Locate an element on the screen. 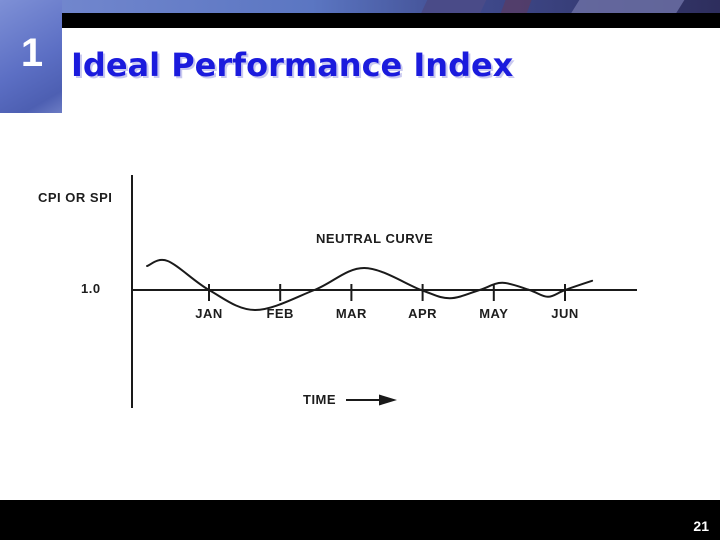 This screenshot has width=720, height=540. time-arrow is located at coordinates (371, 400).